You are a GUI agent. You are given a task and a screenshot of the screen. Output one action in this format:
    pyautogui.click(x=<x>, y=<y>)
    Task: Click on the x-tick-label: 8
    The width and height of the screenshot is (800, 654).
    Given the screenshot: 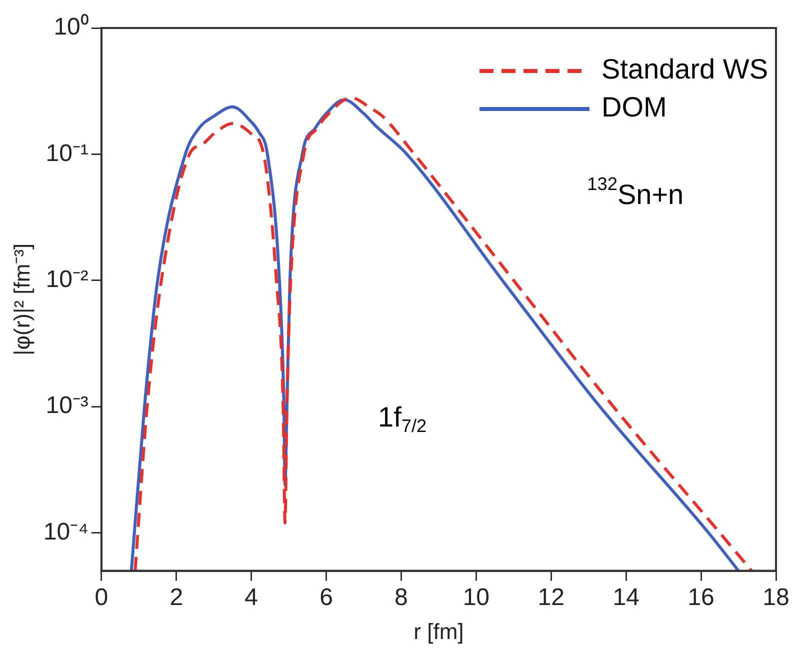 What is the action you would take?
    pyautogui.click(x=401, y=597)
    